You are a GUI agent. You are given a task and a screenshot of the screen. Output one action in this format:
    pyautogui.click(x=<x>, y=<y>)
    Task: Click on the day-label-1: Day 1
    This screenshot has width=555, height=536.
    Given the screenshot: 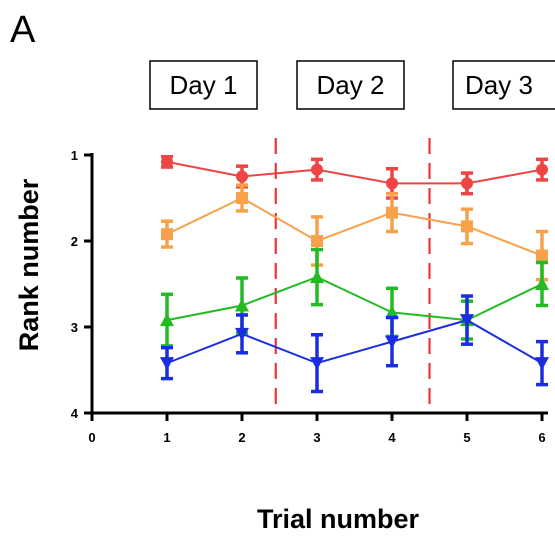 What is the action you would take?
    pyautogui.click(x=204, y=85)
    